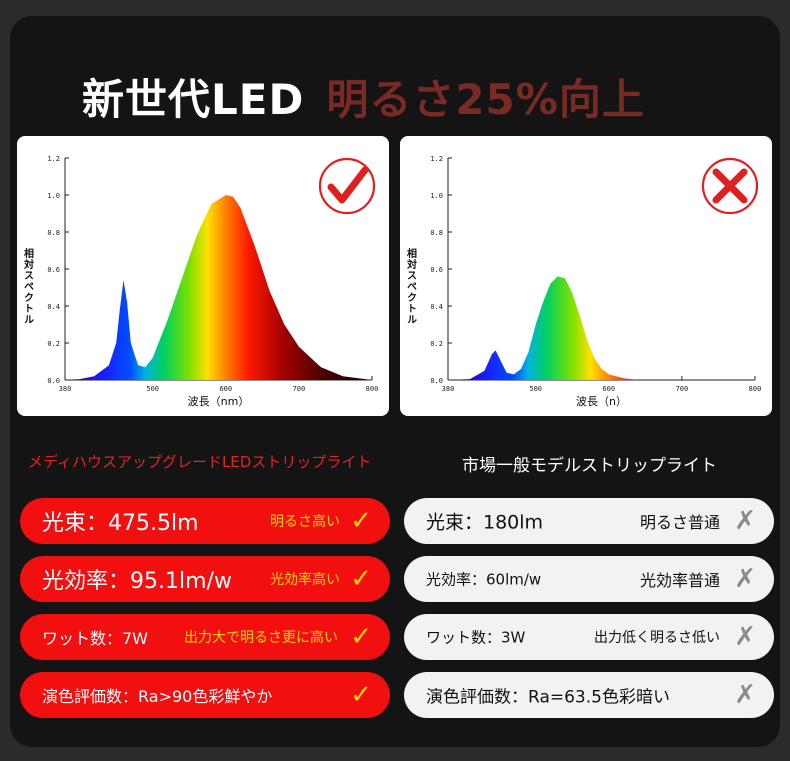 The width and height of the screenshot is (790, 761). I want to click on spec-row-luminous-flux-market: 光束：180lm 明るさ普通 ✗, so click(589, 521).